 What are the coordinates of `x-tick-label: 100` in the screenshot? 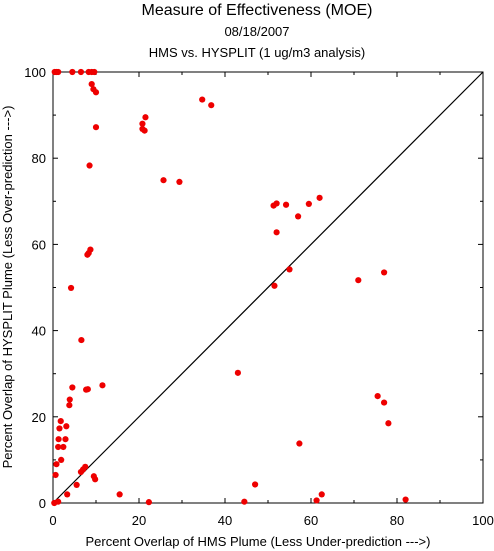 It's located at (483, 520).